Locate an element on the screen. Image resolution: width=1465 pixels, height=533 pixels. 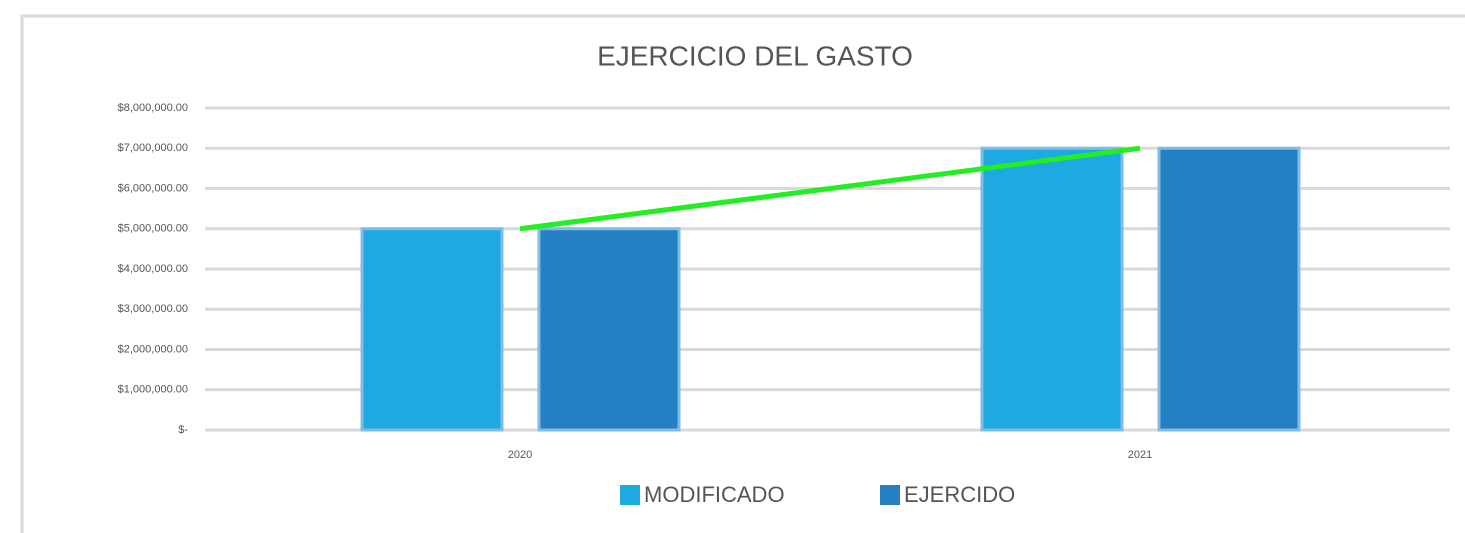
y-tick-label: $8,000,000.00 is located at coordinates (153, 108).